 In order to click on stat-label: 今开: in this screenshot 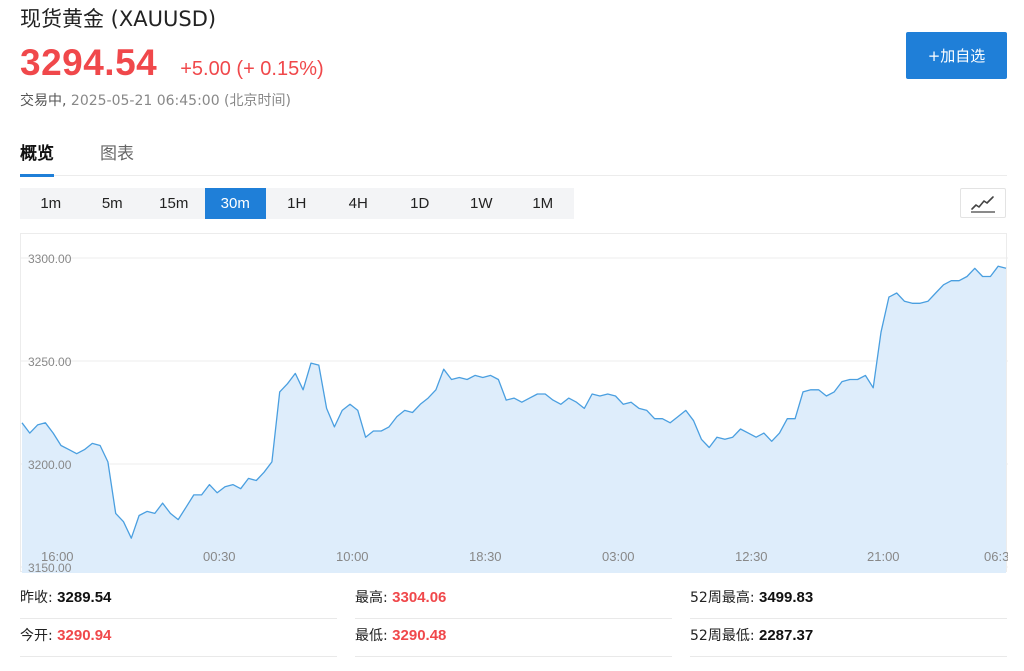, I will do `click(36, 636)`.